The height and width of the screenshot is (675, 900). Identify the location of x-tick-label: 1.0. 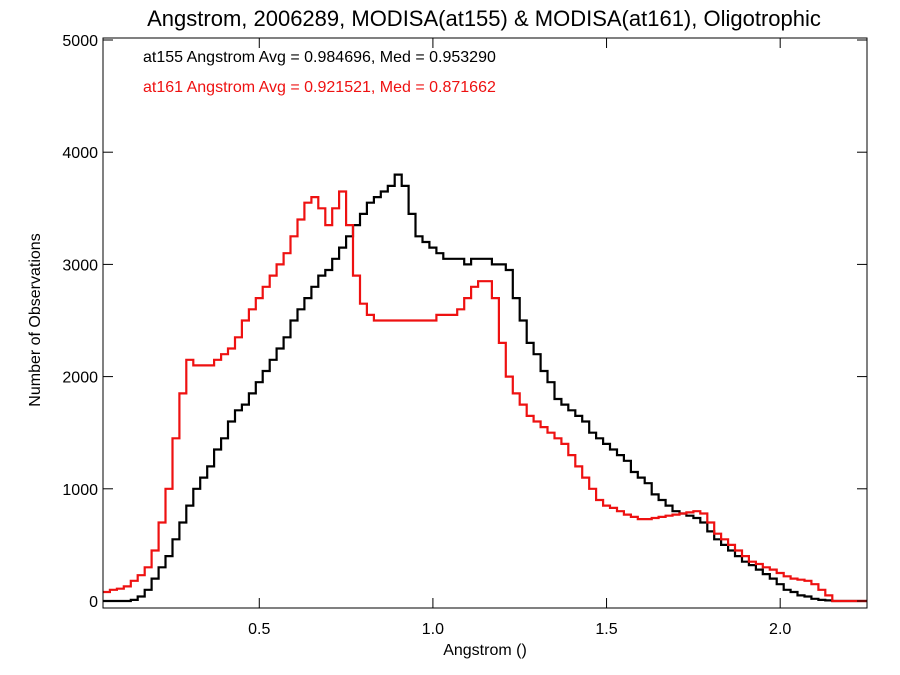
(433, 629).